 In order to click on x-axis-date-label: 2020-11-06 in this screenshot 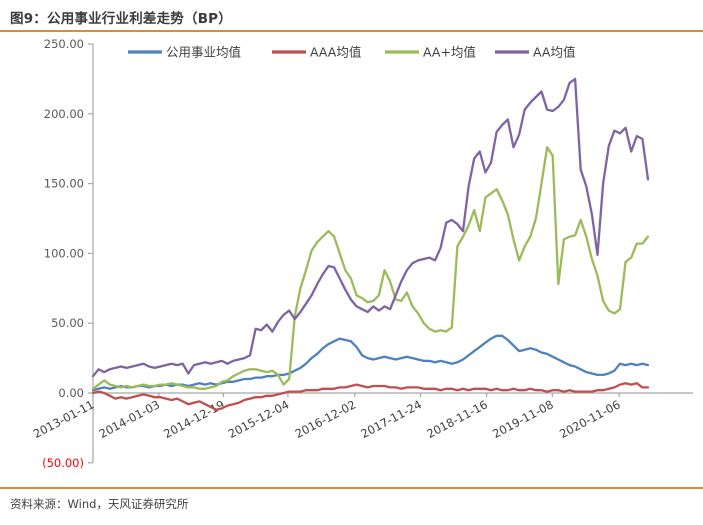, I will do `click(590, 419)`.